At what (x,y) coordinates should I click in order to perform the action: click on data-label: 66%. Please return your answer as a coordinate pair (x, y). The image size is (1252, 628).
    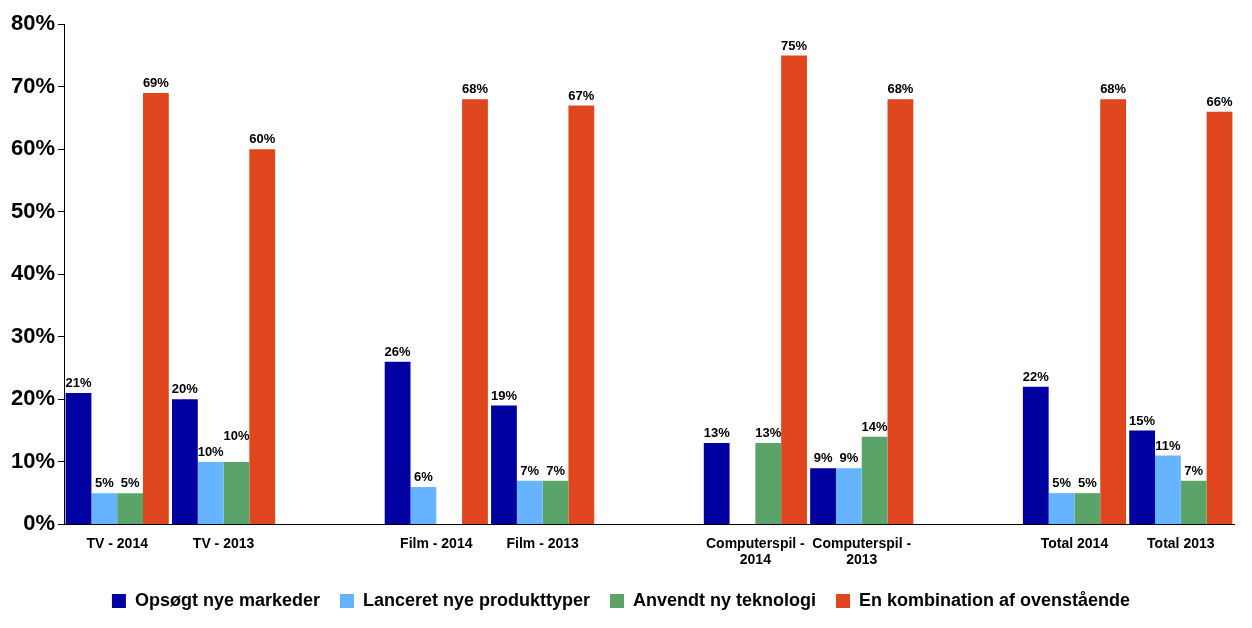
    Looking at the image, I should click on (1219, 101).